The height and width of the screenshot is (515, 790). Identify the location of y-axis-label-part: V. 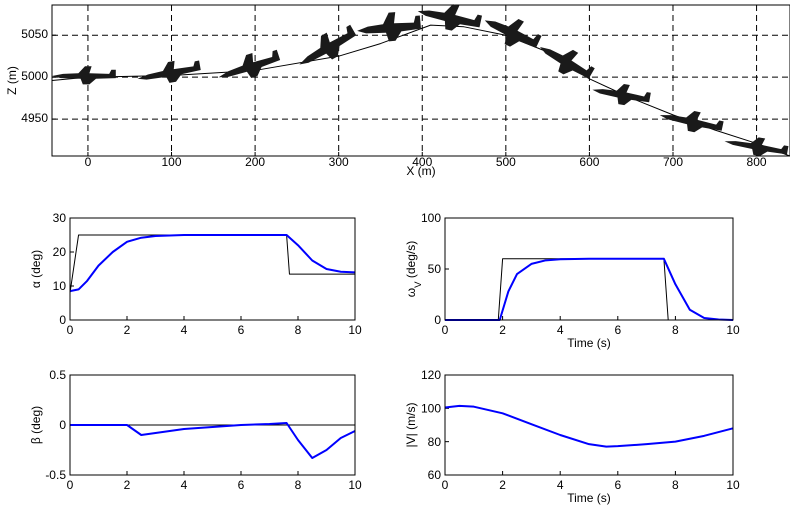
(418, 284).